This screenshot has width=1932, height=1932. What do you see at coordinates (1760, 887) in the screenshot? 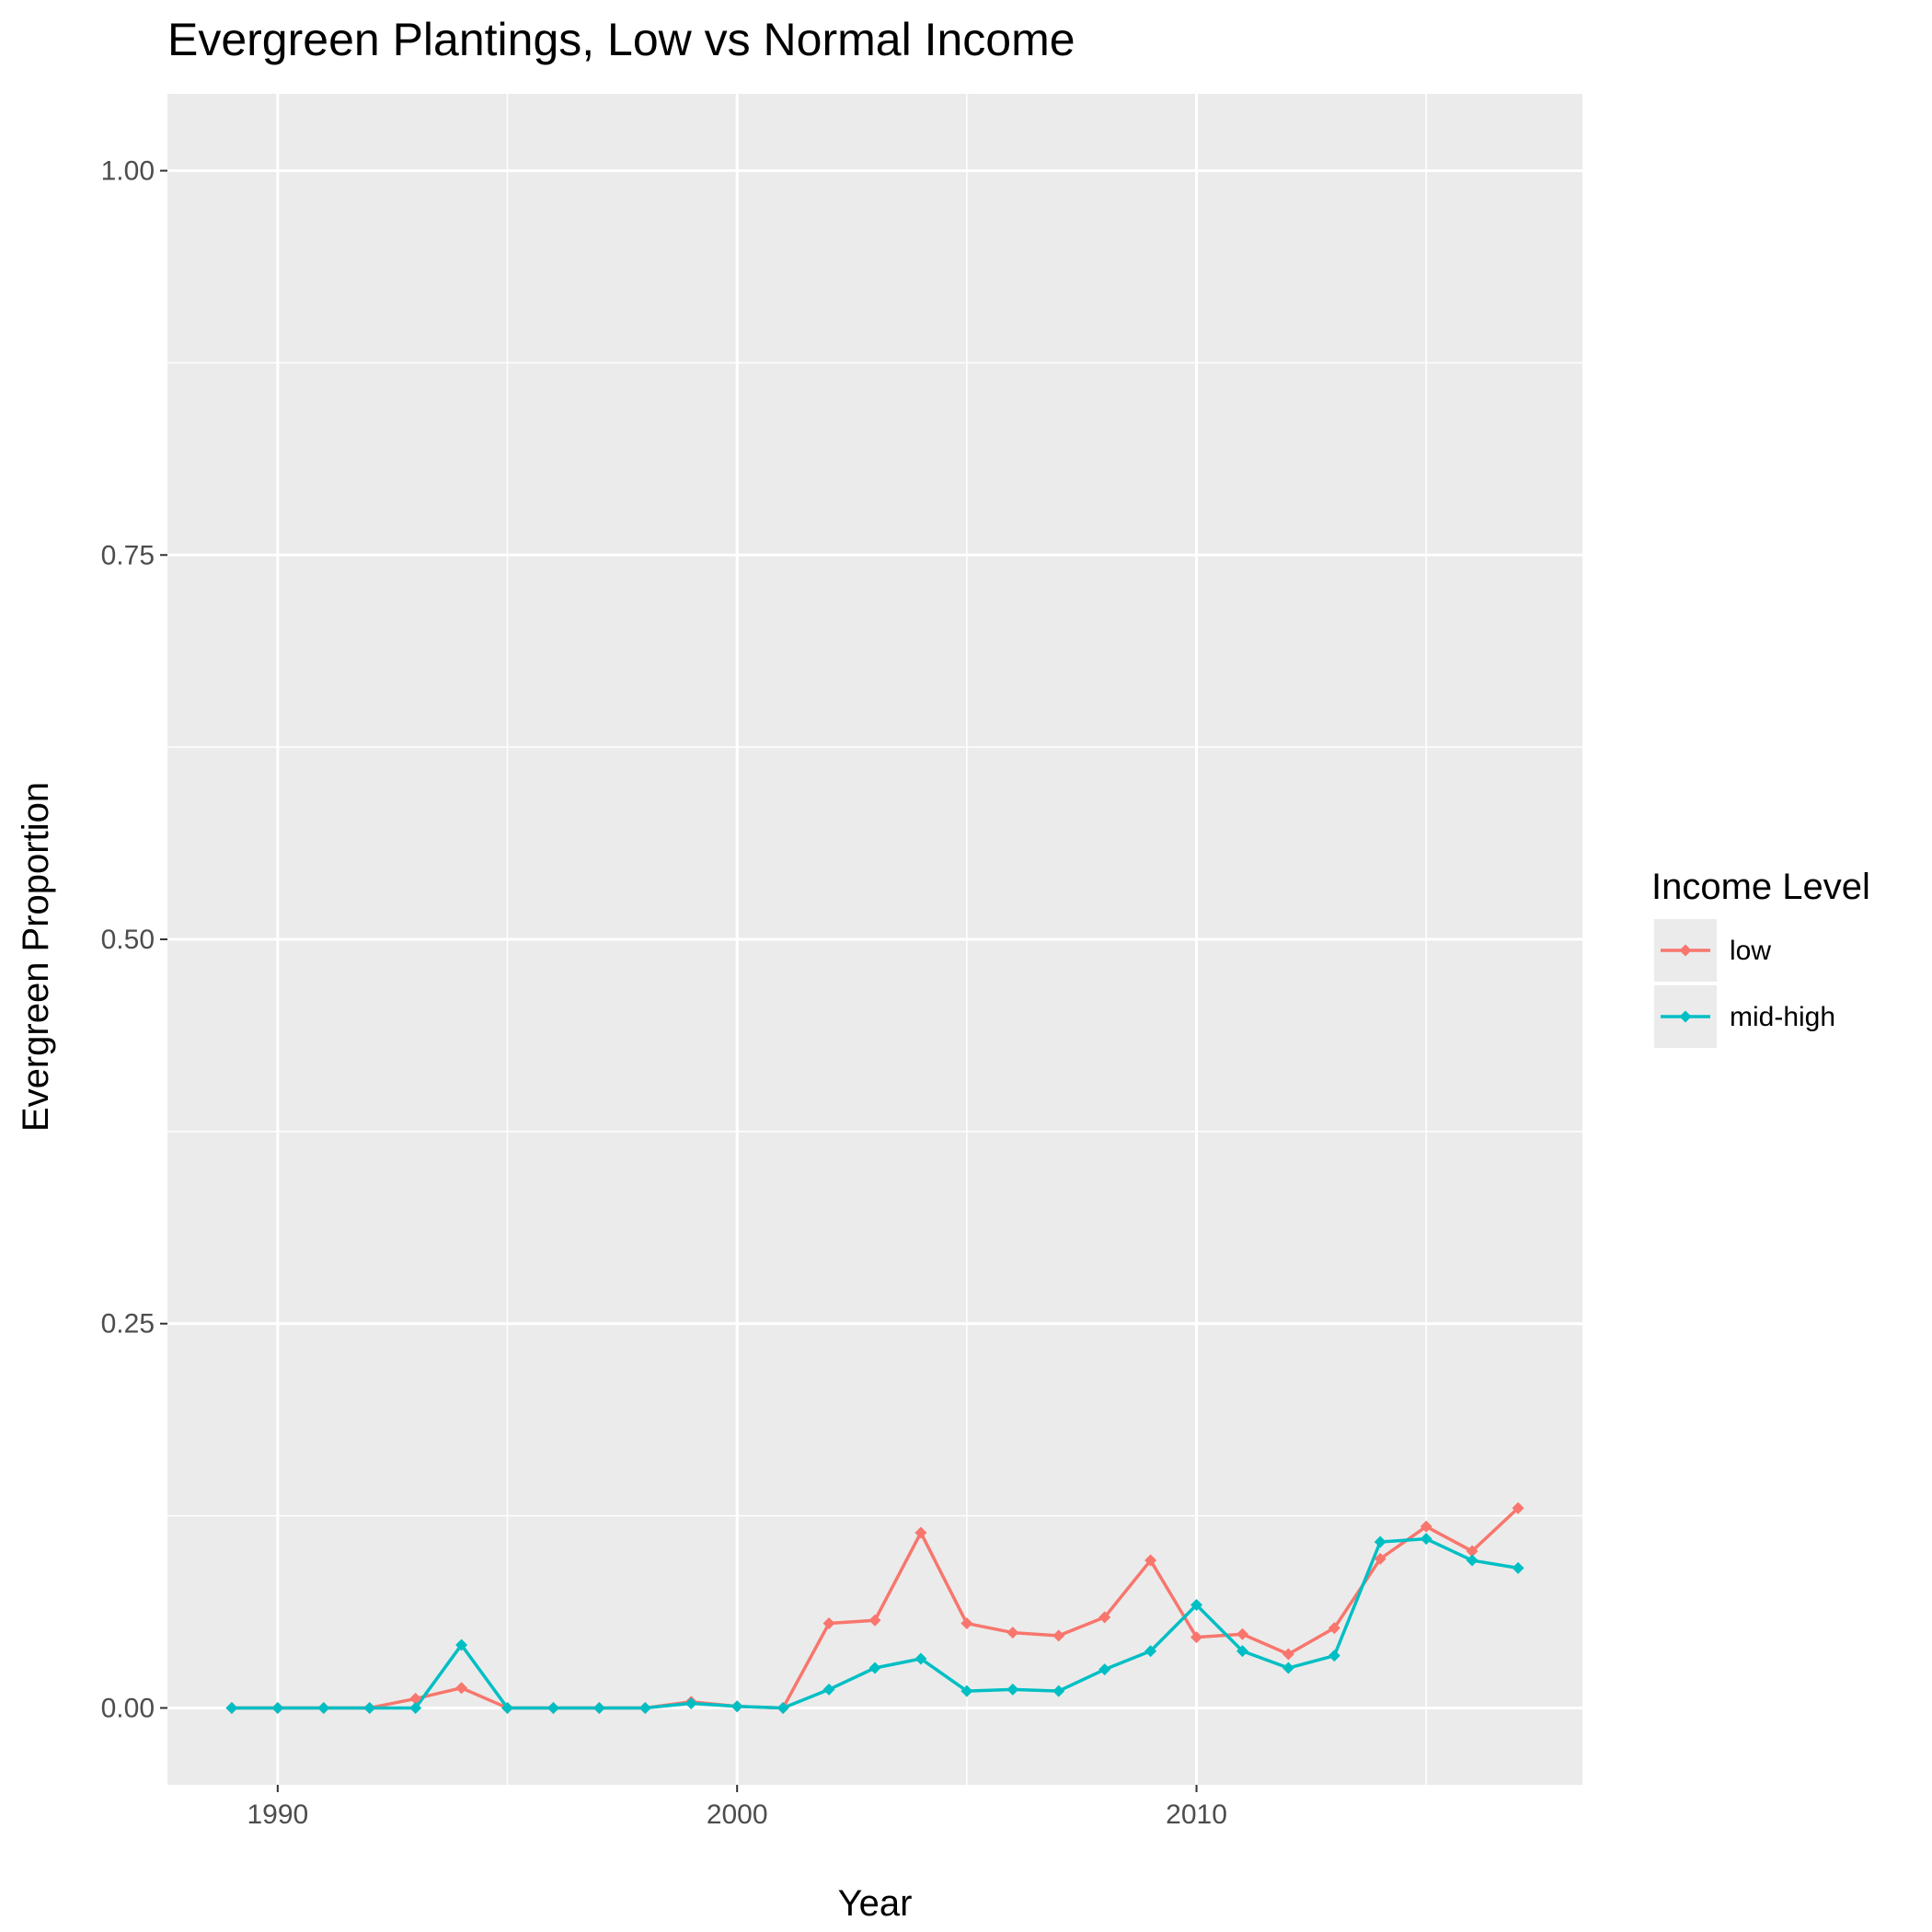
I see `legend-title: Income Level` at bounding box center [1760, 887].